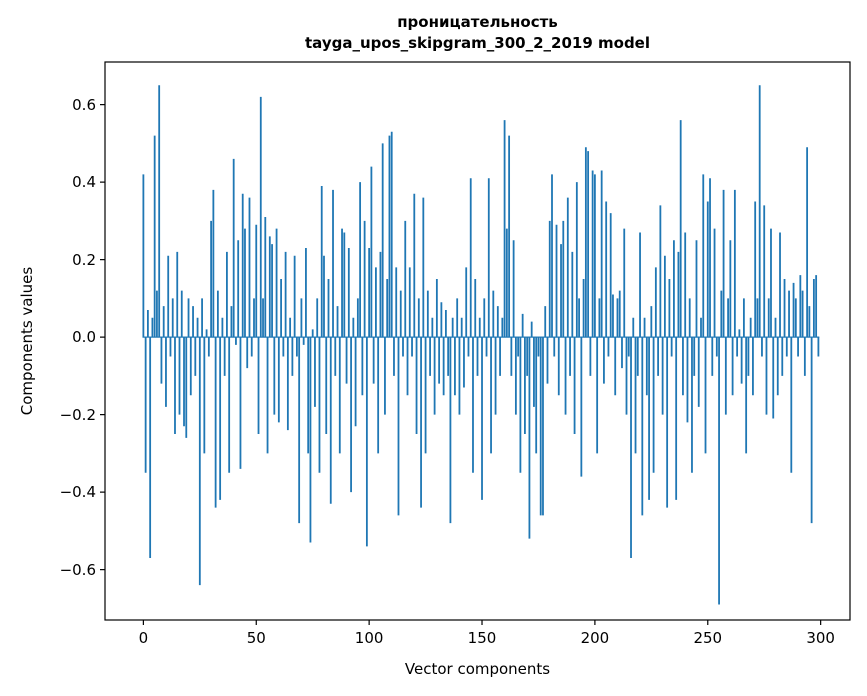 Image resolution: width=867 pixels, height=696 pixels. I want to click on x-tick-label: 150, so click(482, 638).